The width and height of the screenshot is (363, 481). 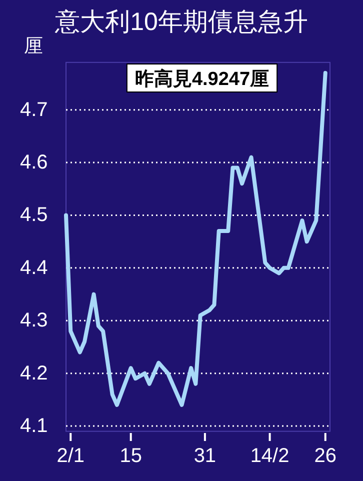 I want to click on x-tick-label: 15, so click(x=131, y=456).